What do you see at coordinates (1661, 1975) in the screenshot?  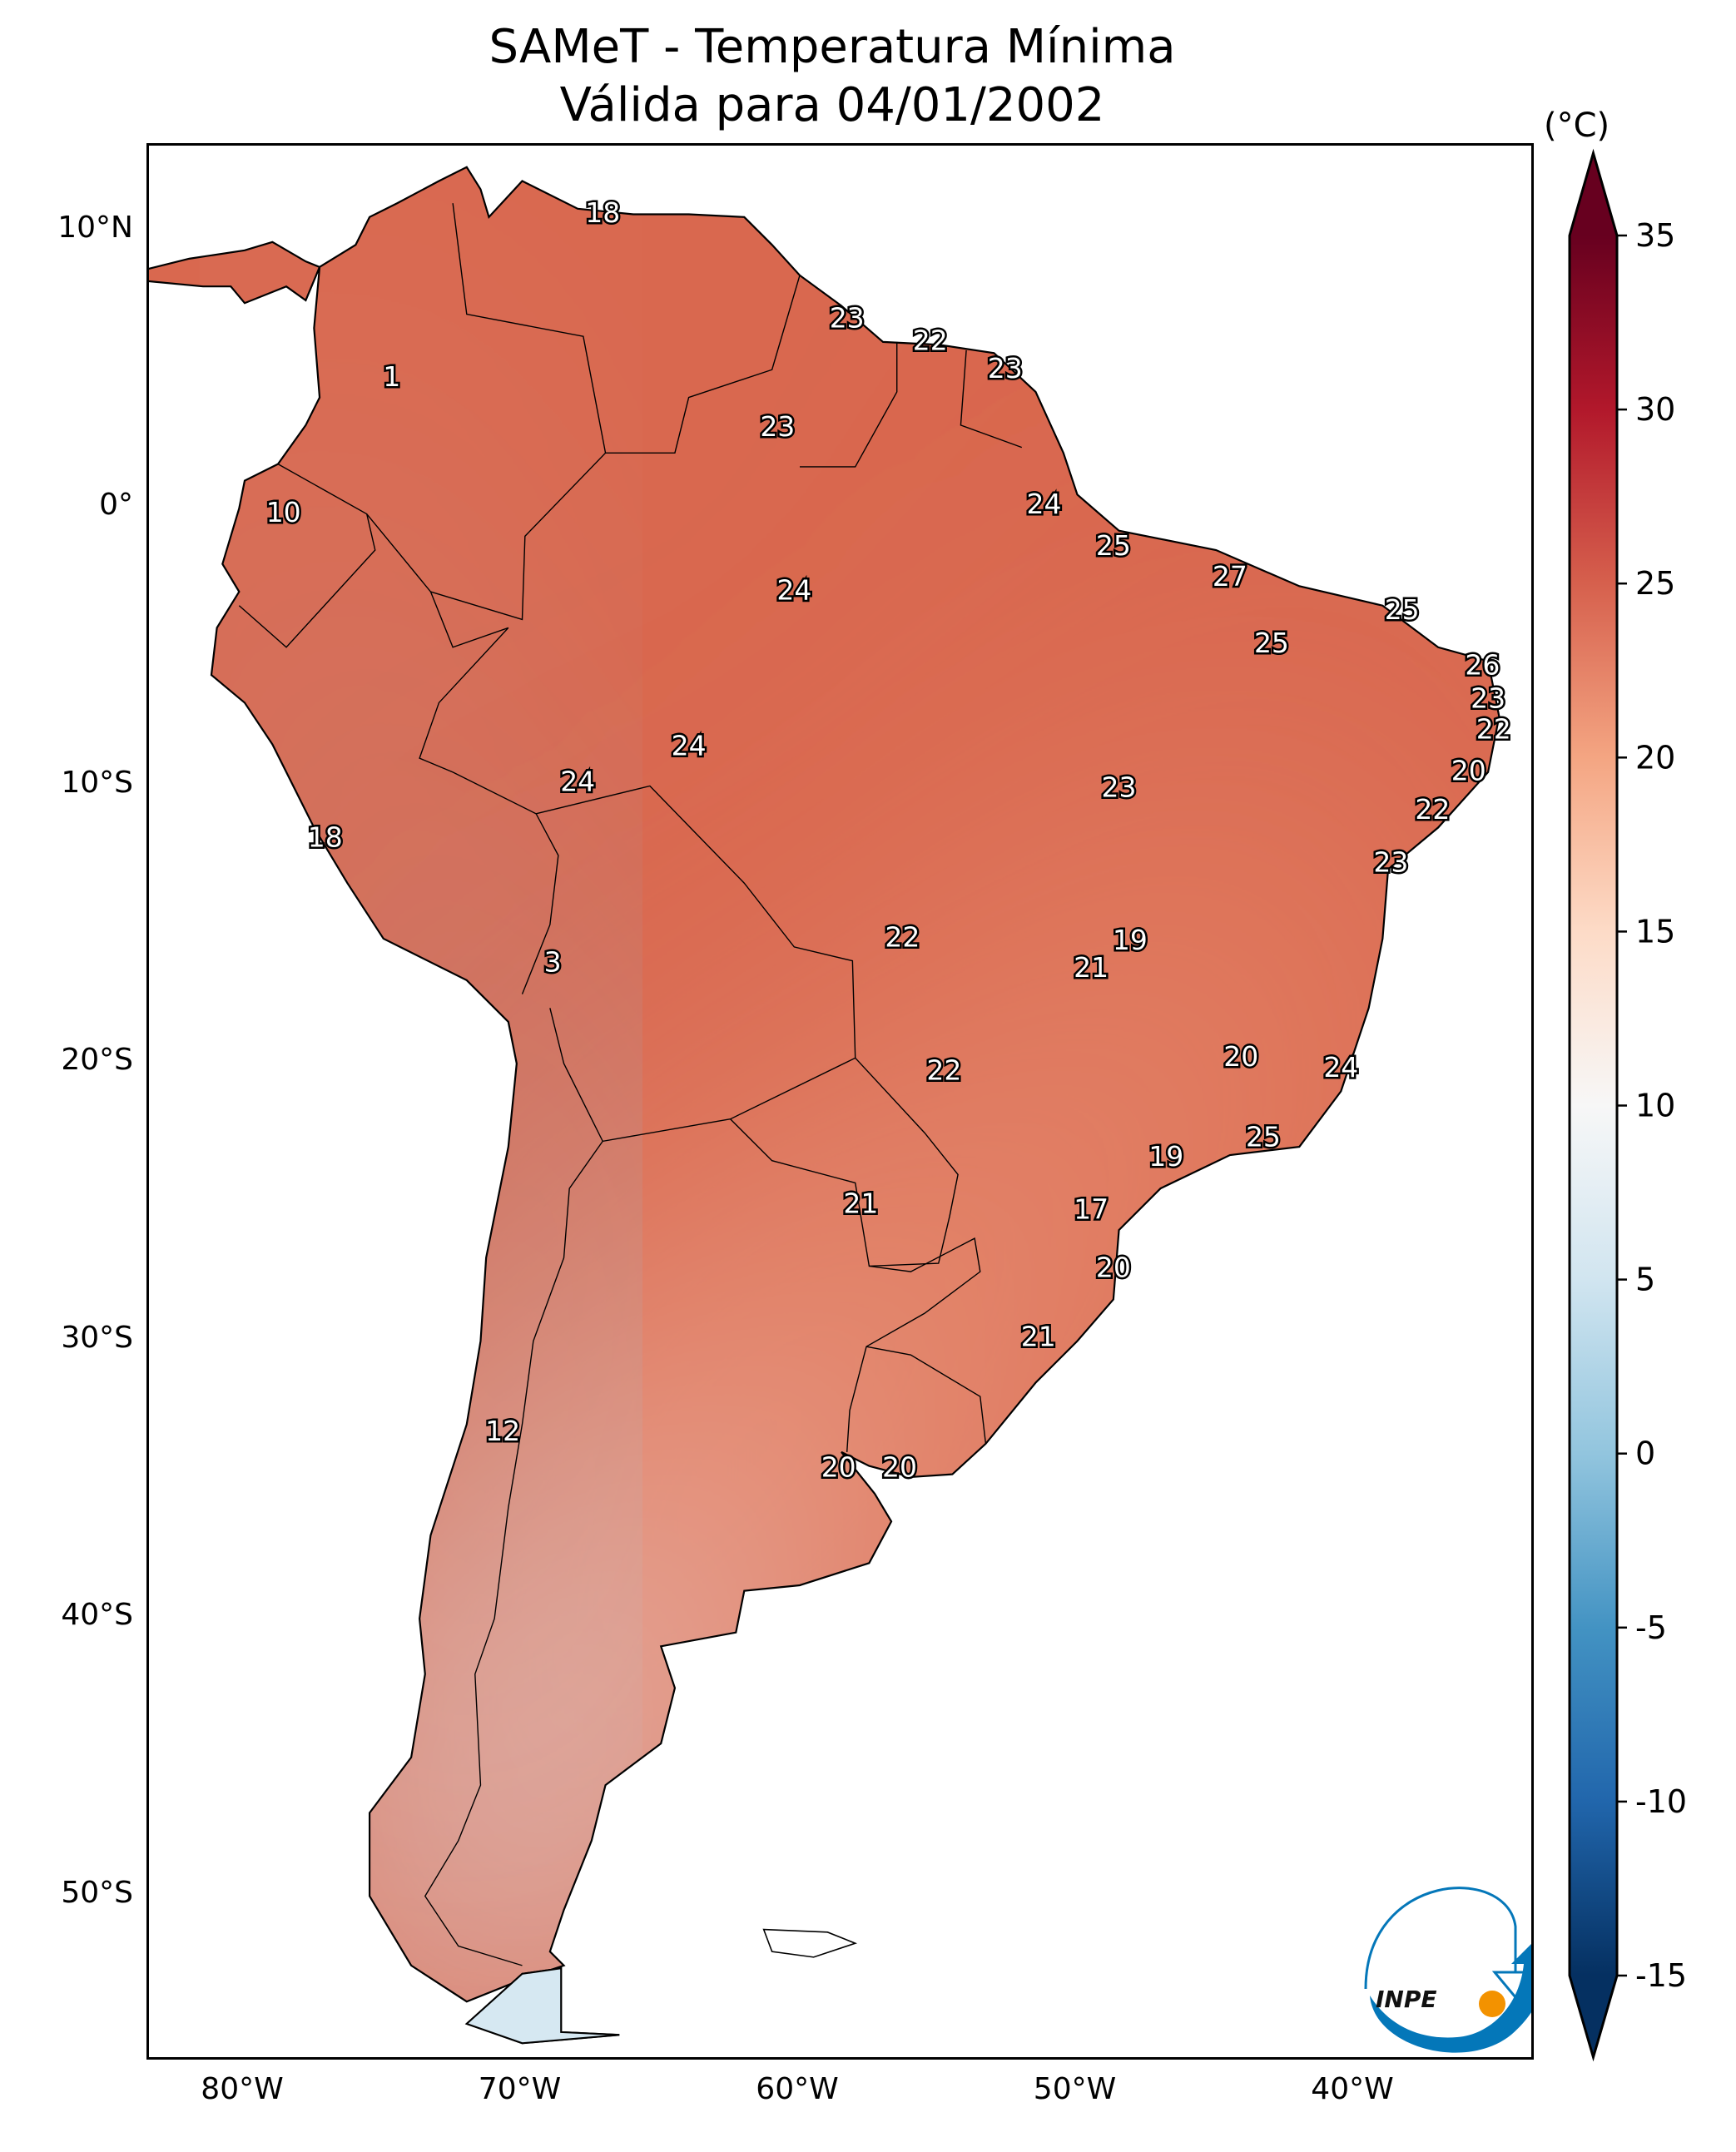 I see `colorbar-tick-label: -15` at bounding box center [1661, 1975].